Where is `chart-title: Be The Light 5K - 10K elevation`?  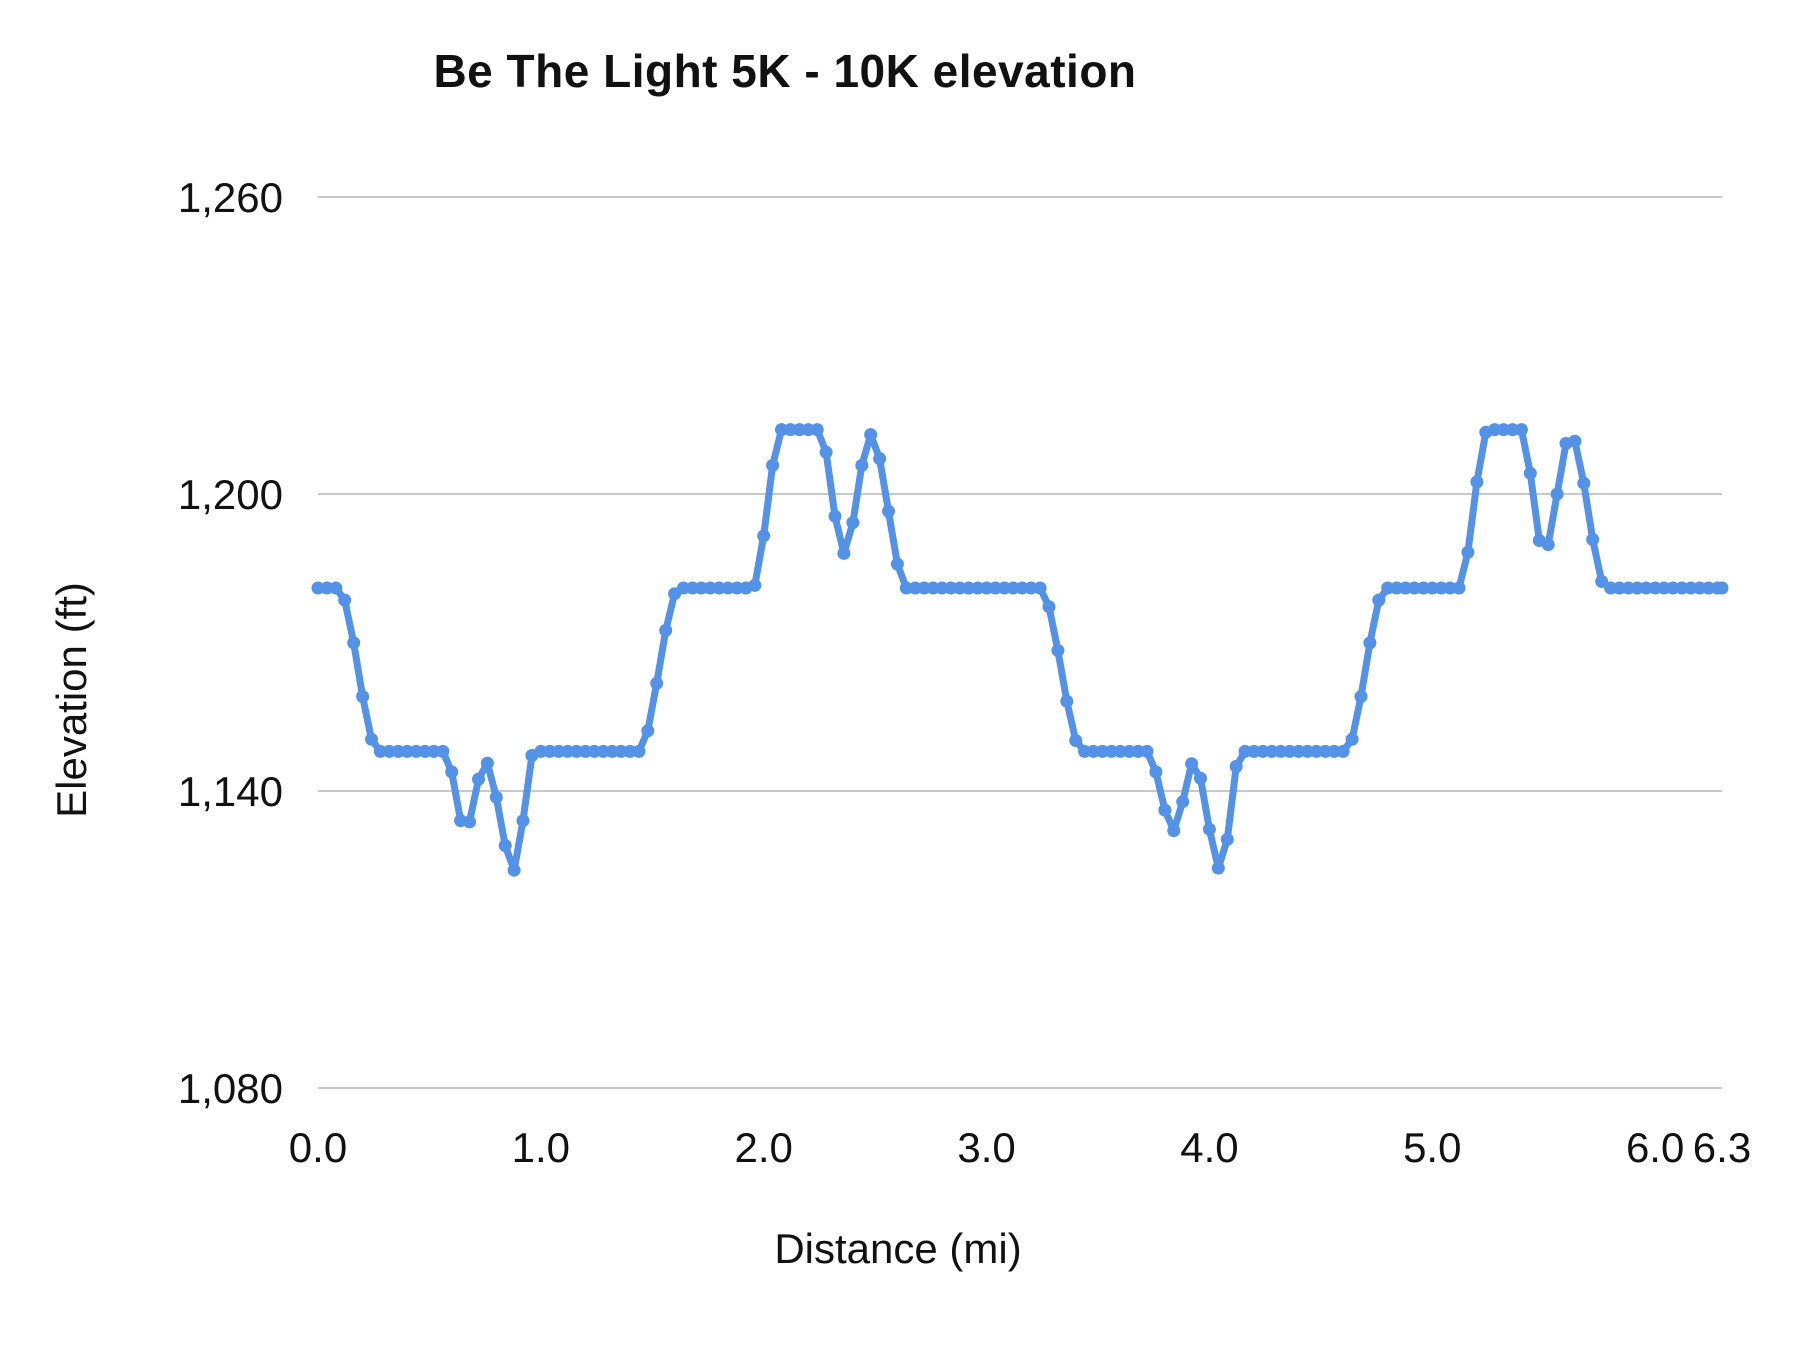
chart-title: Be The Light 5K - 10K elevation is located at coordinates (785, 71).